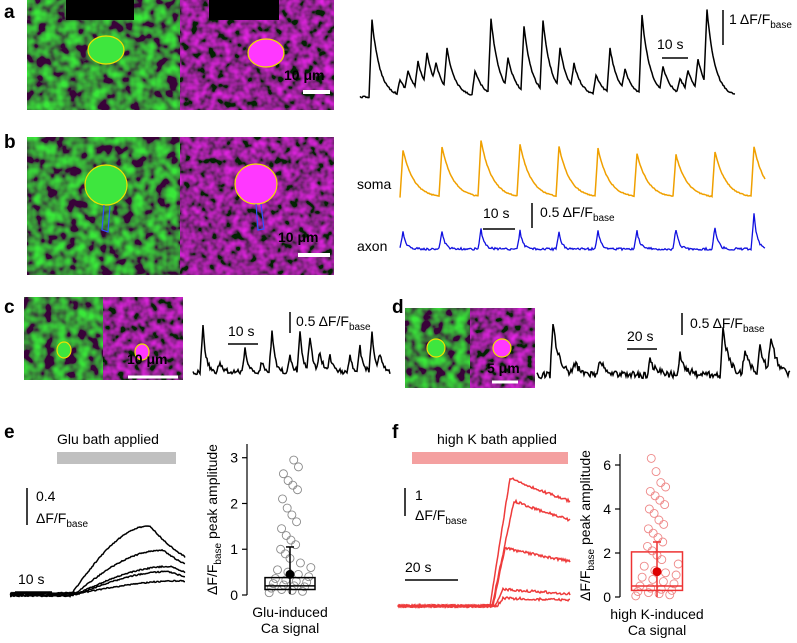 This screenshot has height=643, width=797. What do you see at coordinates (63, 338) in the screenshot?
I see `image-gcamp-noise` at bounding box center [63, 338].